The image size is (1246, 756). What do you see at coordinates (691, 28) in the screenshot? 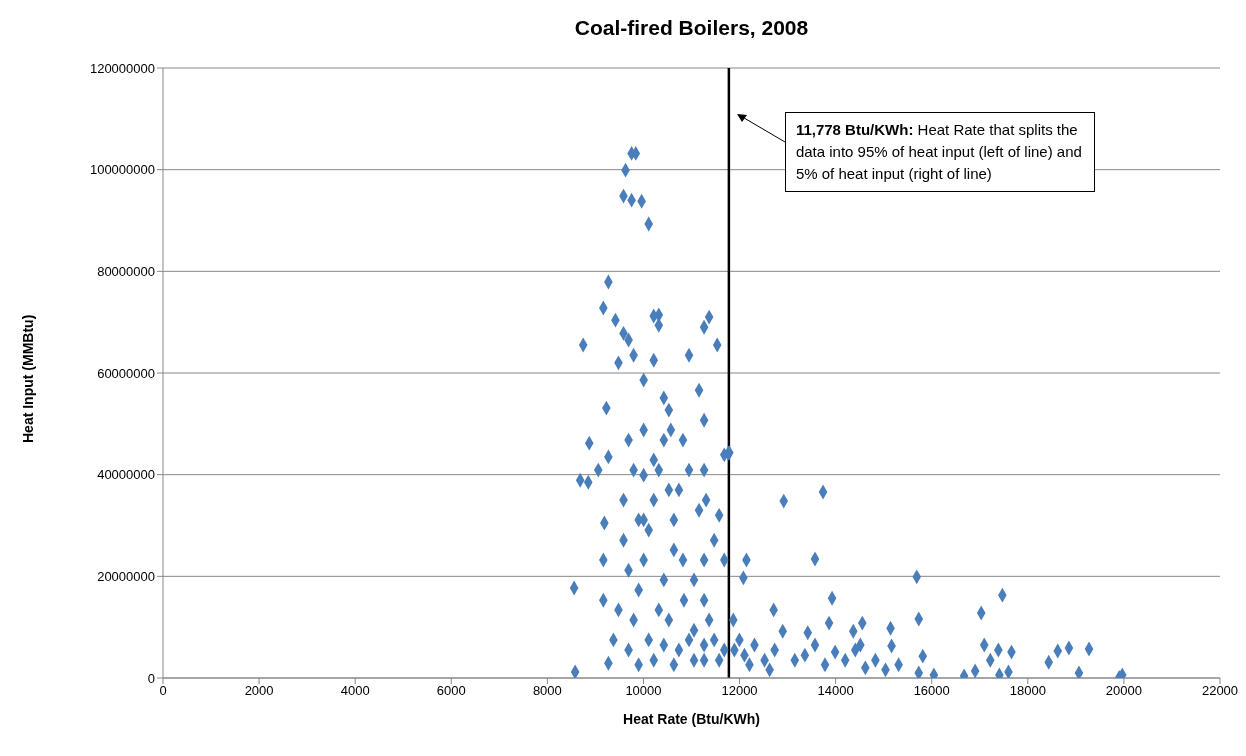
I see `chart-title: Coal-fired Boilers, 2008` at bounding box center [691, 28].